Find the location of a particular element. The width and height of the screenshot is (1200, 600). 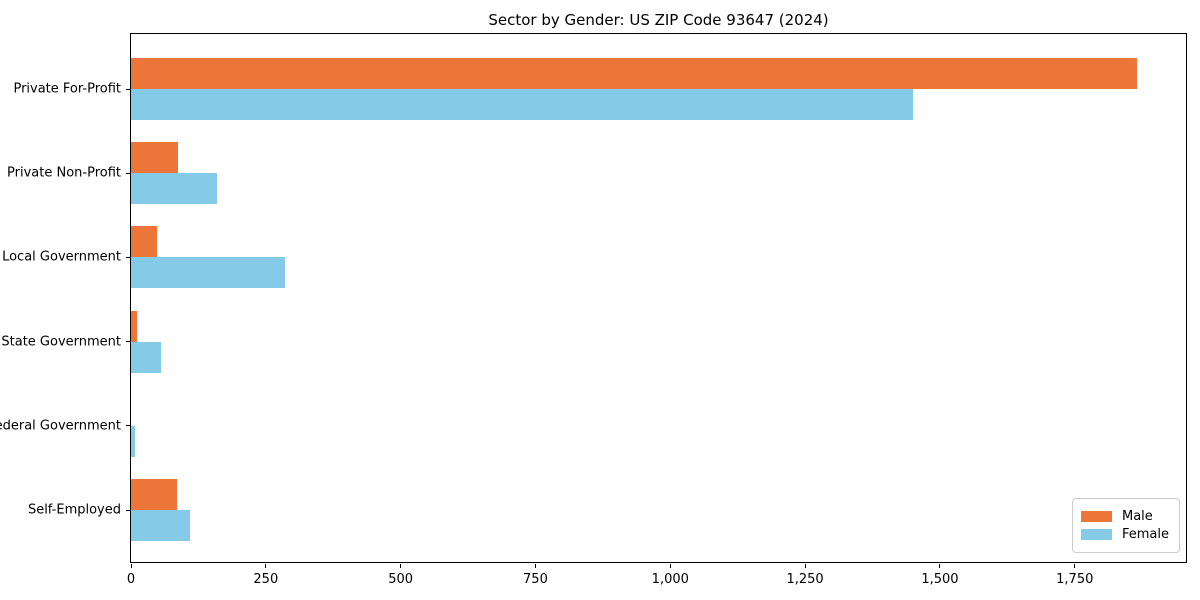

bar-female-self-employed is located at coordinates (161, 525).